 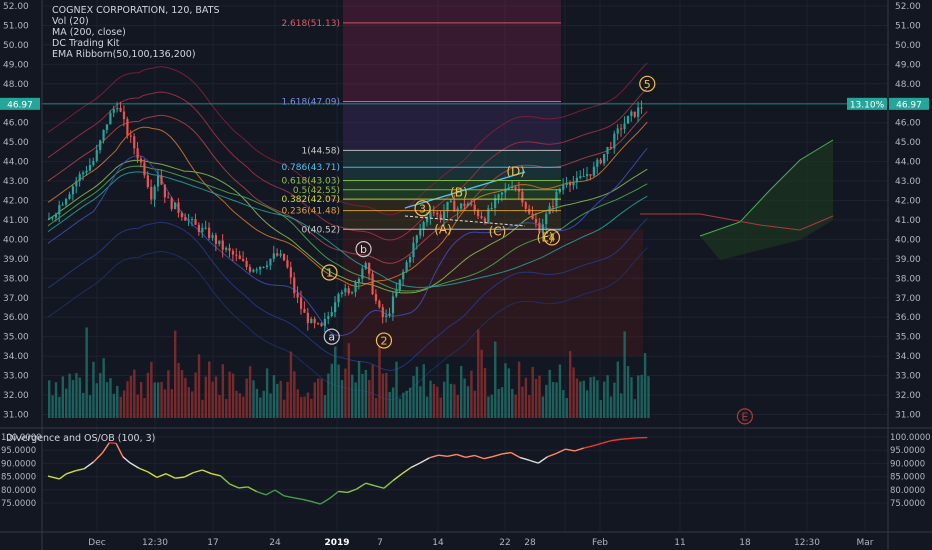 I want to click on legend-indicator-dc: DC Trading Kit, so click(x=86, y=43).